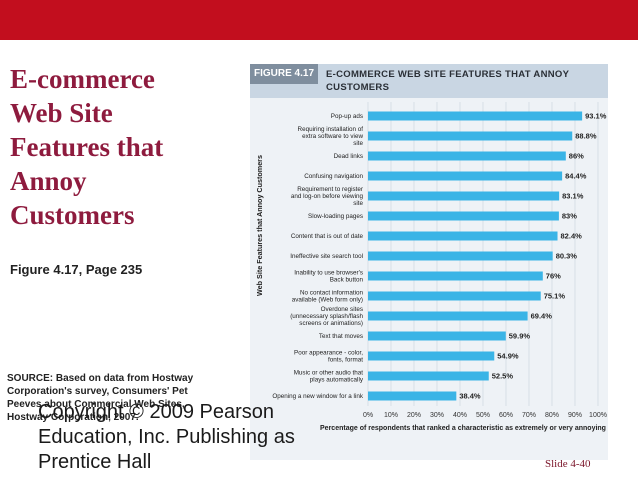 The image size is (638, 479). Describe the element at coordinates (326, 256) in the screenshot. I see `category-label: Ineffective site search tool` at that location.